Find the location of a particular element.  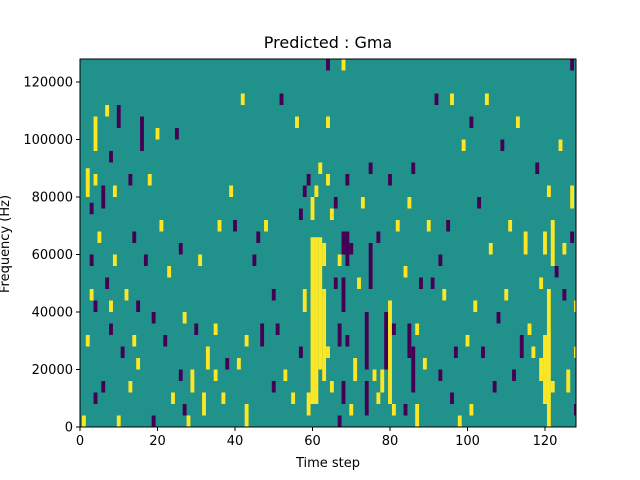

x-tick-label: 20 is located at coordinates (157, 441).